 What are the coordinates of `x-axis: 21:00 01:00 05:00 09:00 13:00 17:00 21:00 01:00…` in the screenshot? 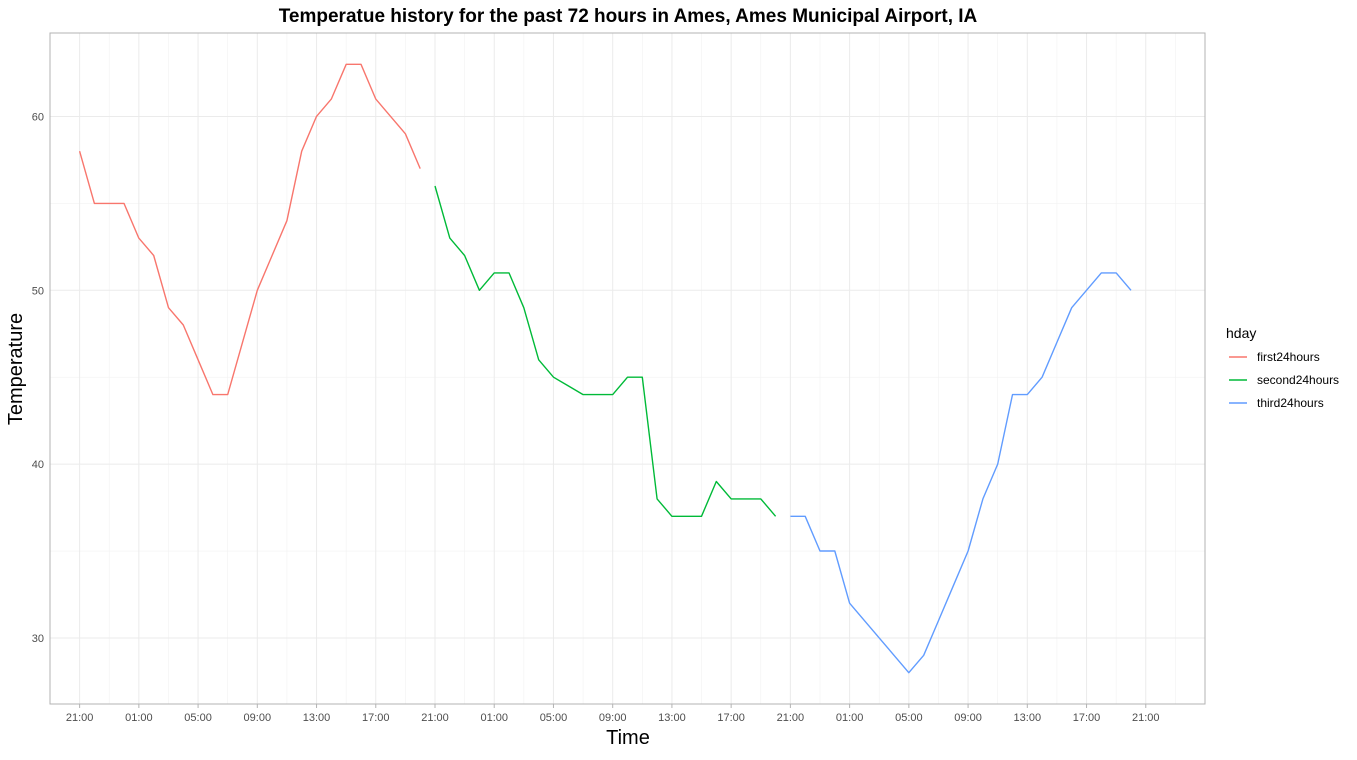 It's located at (613, 714).